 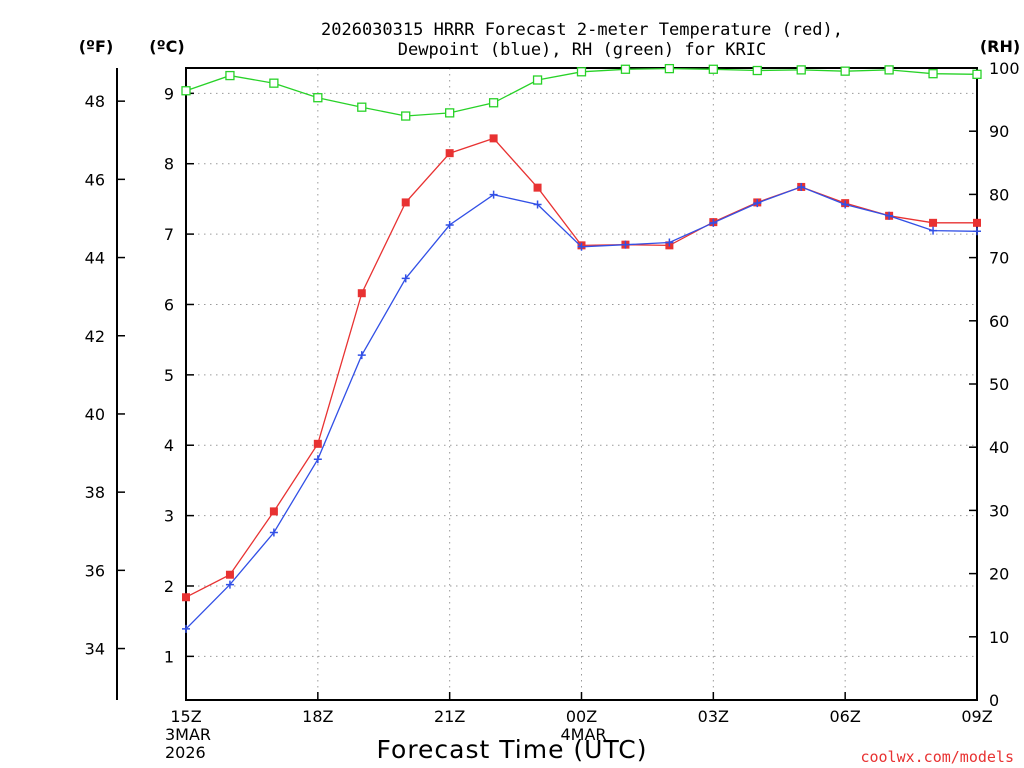 I want to click on x-tick-label: 18Z, so click(x=317, y=716).